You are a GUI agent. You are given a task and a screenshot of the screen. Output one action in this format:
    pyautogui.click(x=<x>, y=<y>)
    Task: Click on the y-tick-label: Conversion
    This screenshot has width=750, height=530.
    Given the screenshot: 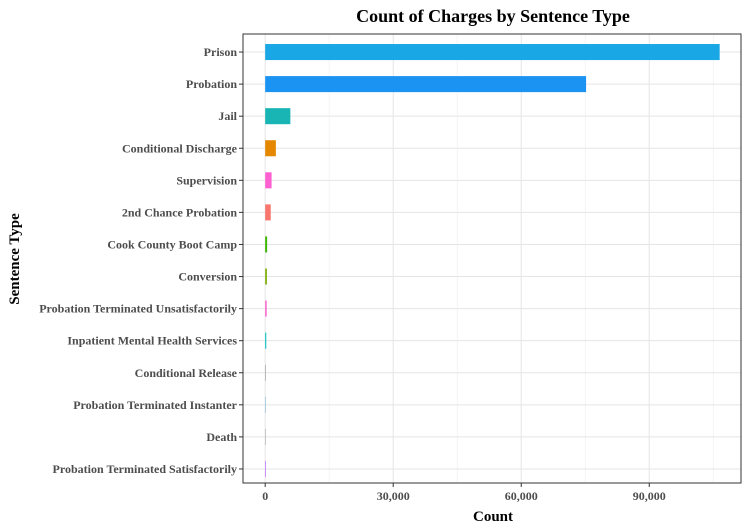 What is the action you would take?
    pyautogui.click(x=207, y=277)
    